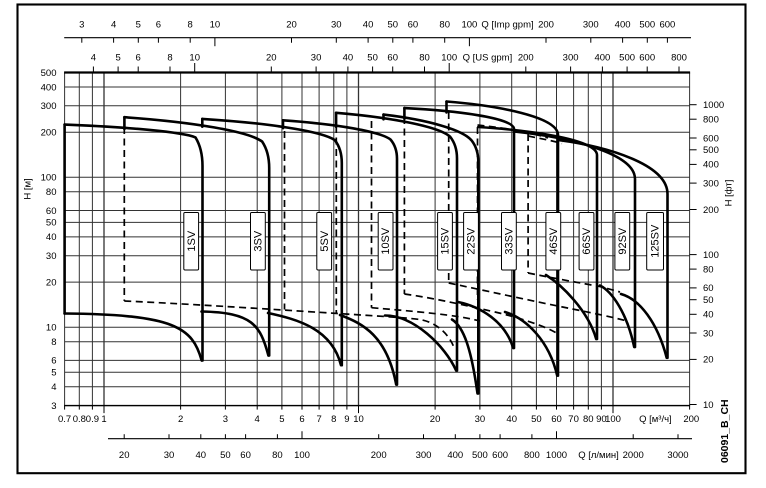 The height and width of the screenshot is (488, 766). What do you see at coordinates (446, 241) in the screenshot?
I see `svg-text: 15SV` at bounding box center [446, 241].